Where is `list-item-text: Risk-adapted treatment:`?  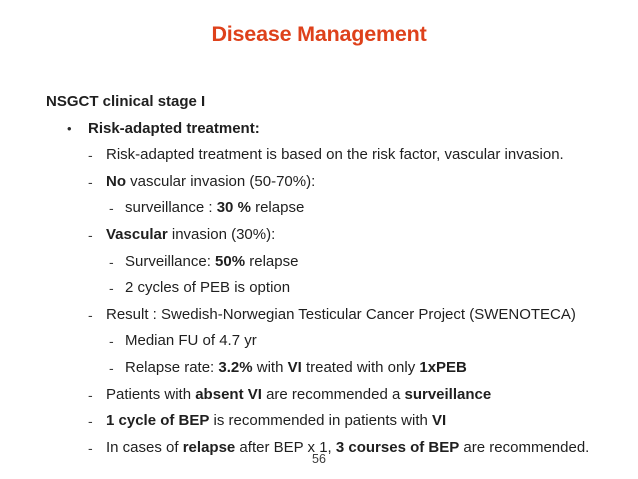 list-item-text: Risk-adapted treatment: is located at coordinates (174, 129).